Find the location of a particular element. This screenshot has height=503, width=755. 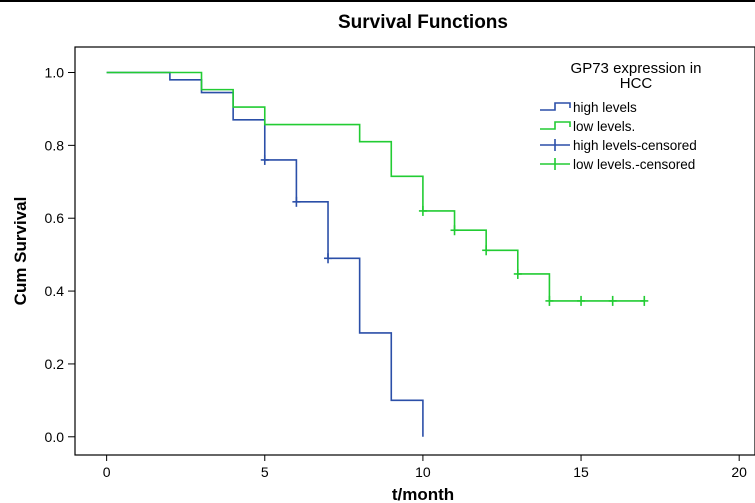

chart-title: Survival Functions is located at coordinates (423, 22).